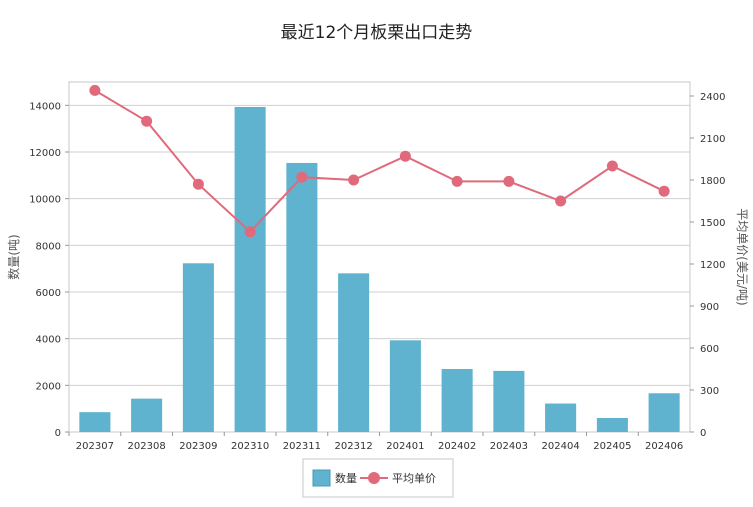 This screenshot has height=507, width=753. I want to click on legend-label-bar: 数量, so click(346, 478).